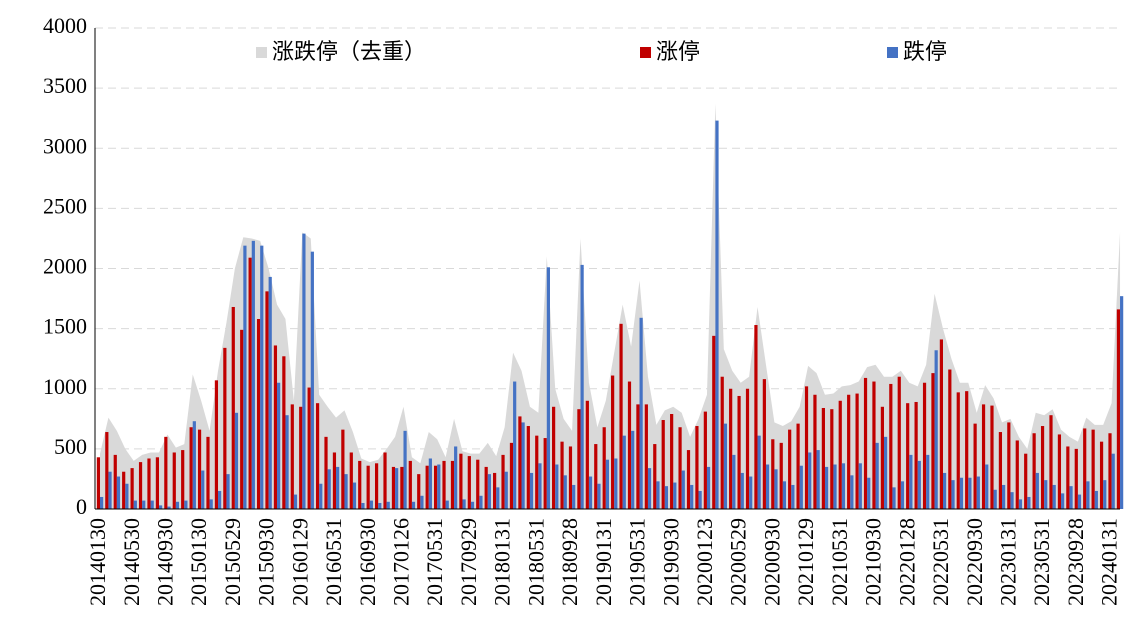  What do you see at coordinates (164, 562) in the screenshot?
I see `x-tick-label: 20140930` at bounding box center [164, 562].